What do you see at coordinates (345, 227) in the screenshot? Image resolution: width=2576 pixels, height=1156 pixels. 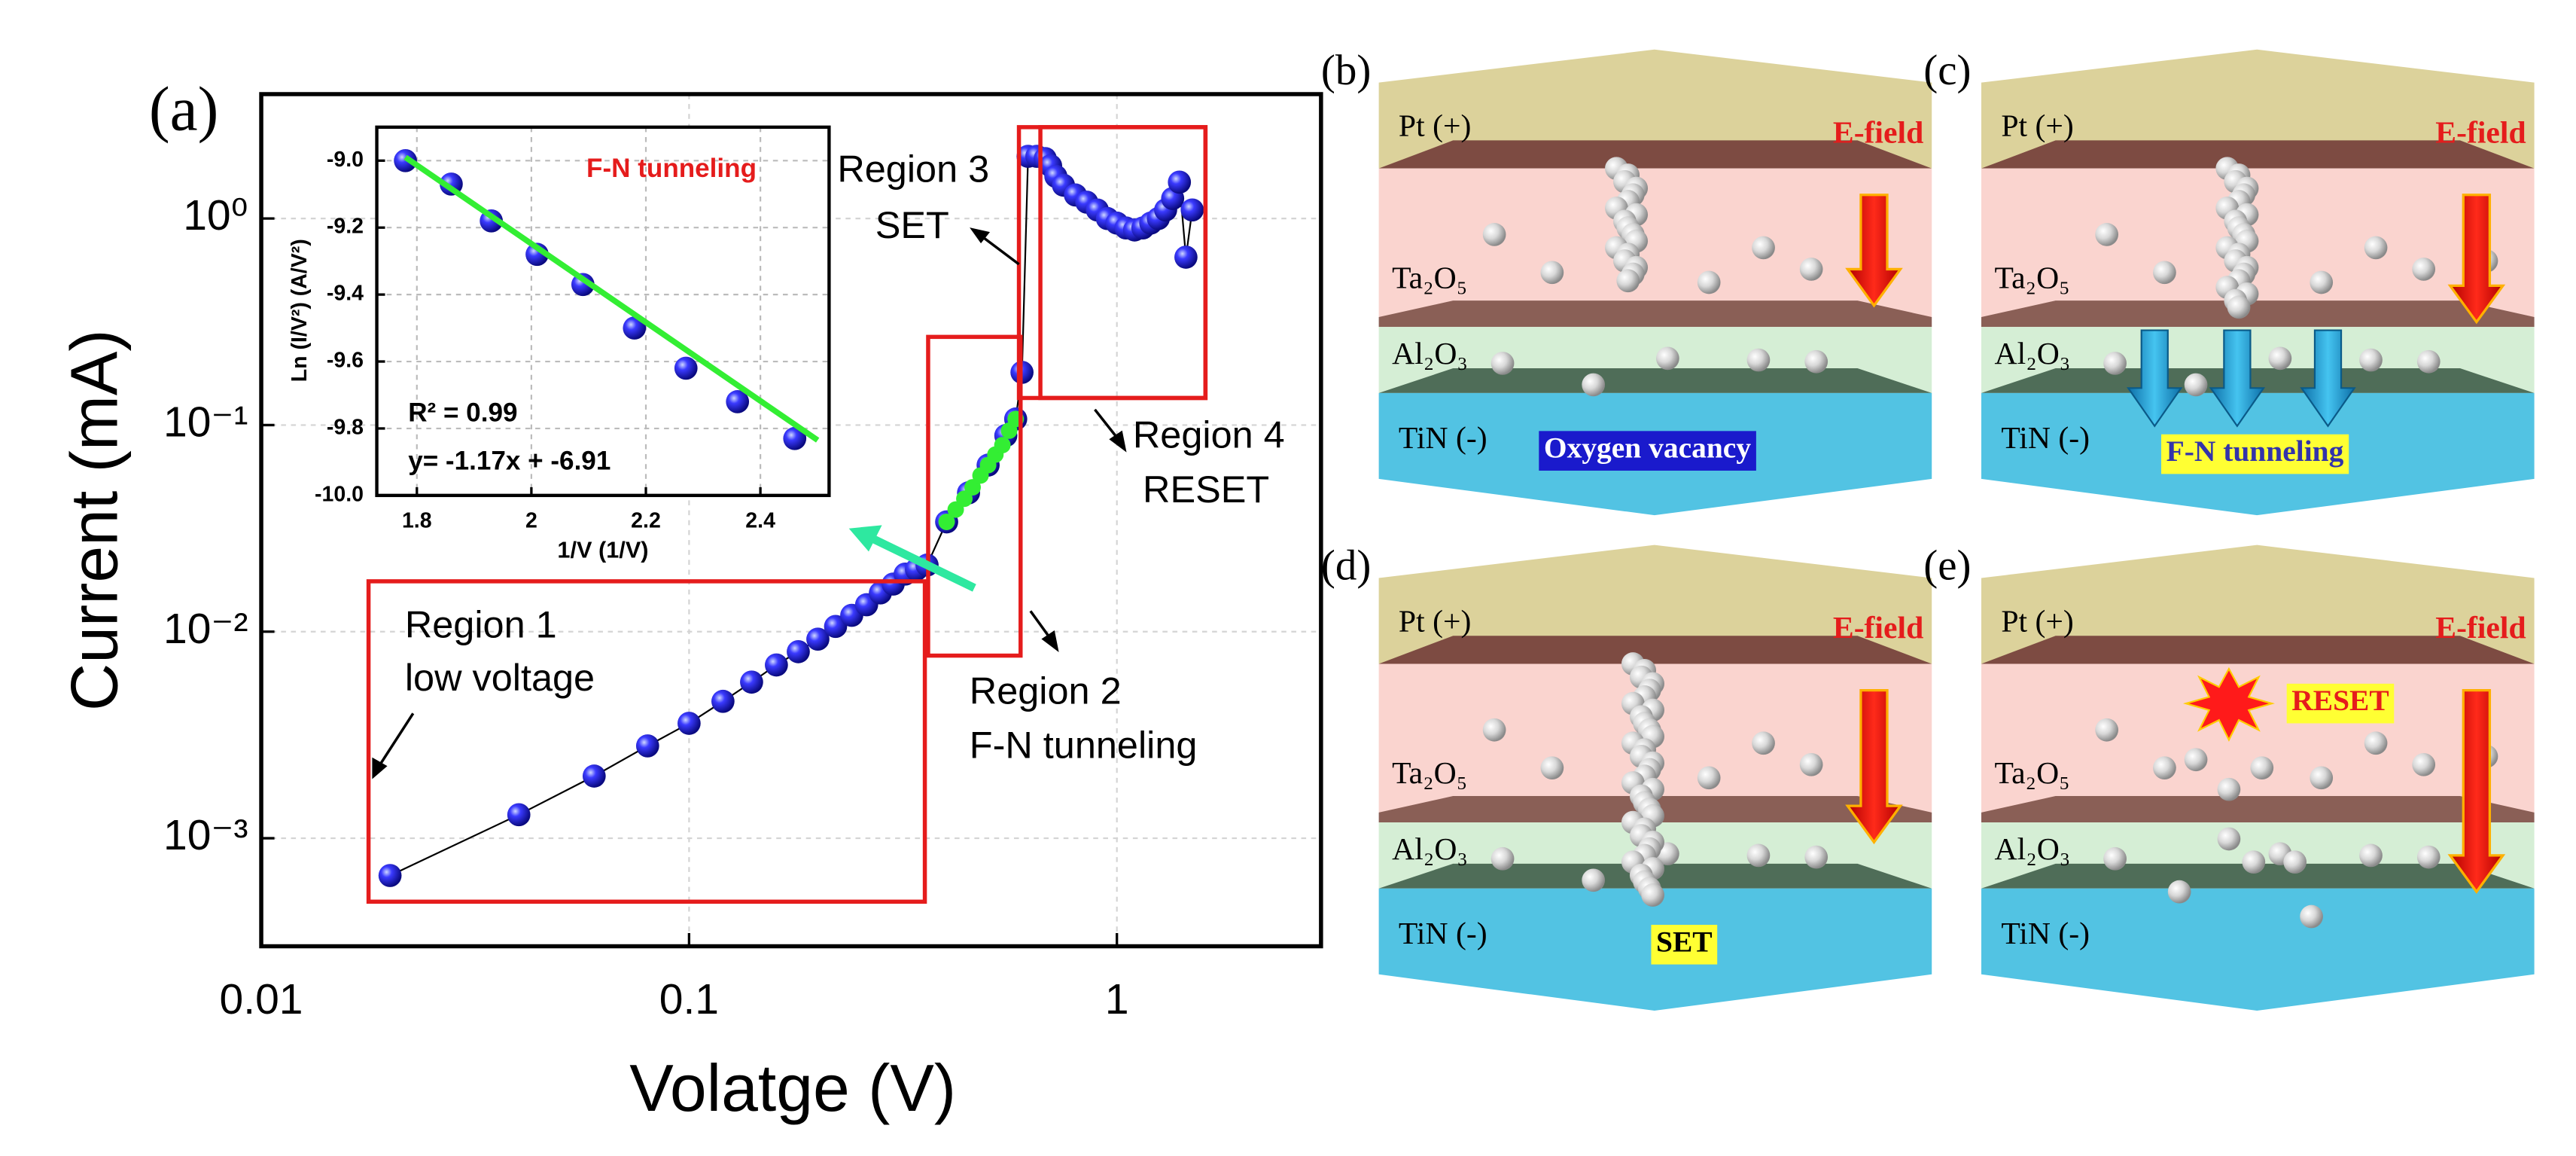 I see `y-tick-label: -9.2` at bounding box center [345, 227].